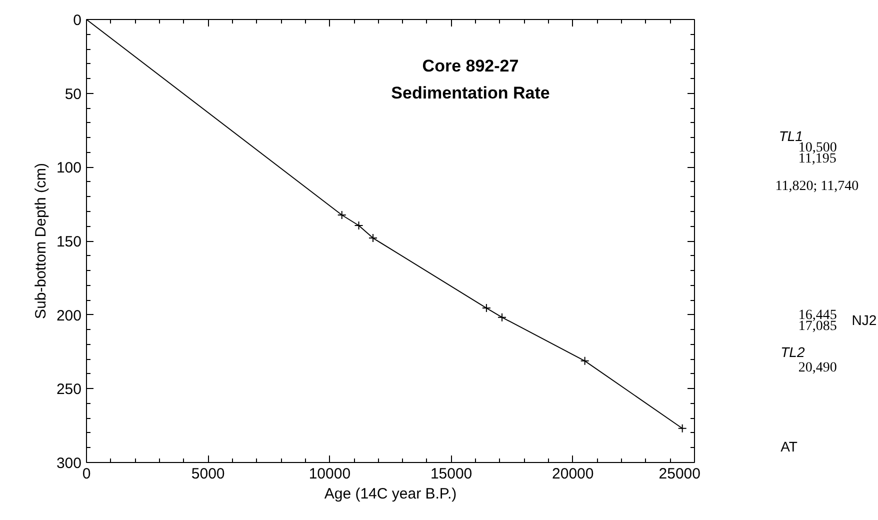  I want to click on y-tick-label: 250, so click(69, 389).